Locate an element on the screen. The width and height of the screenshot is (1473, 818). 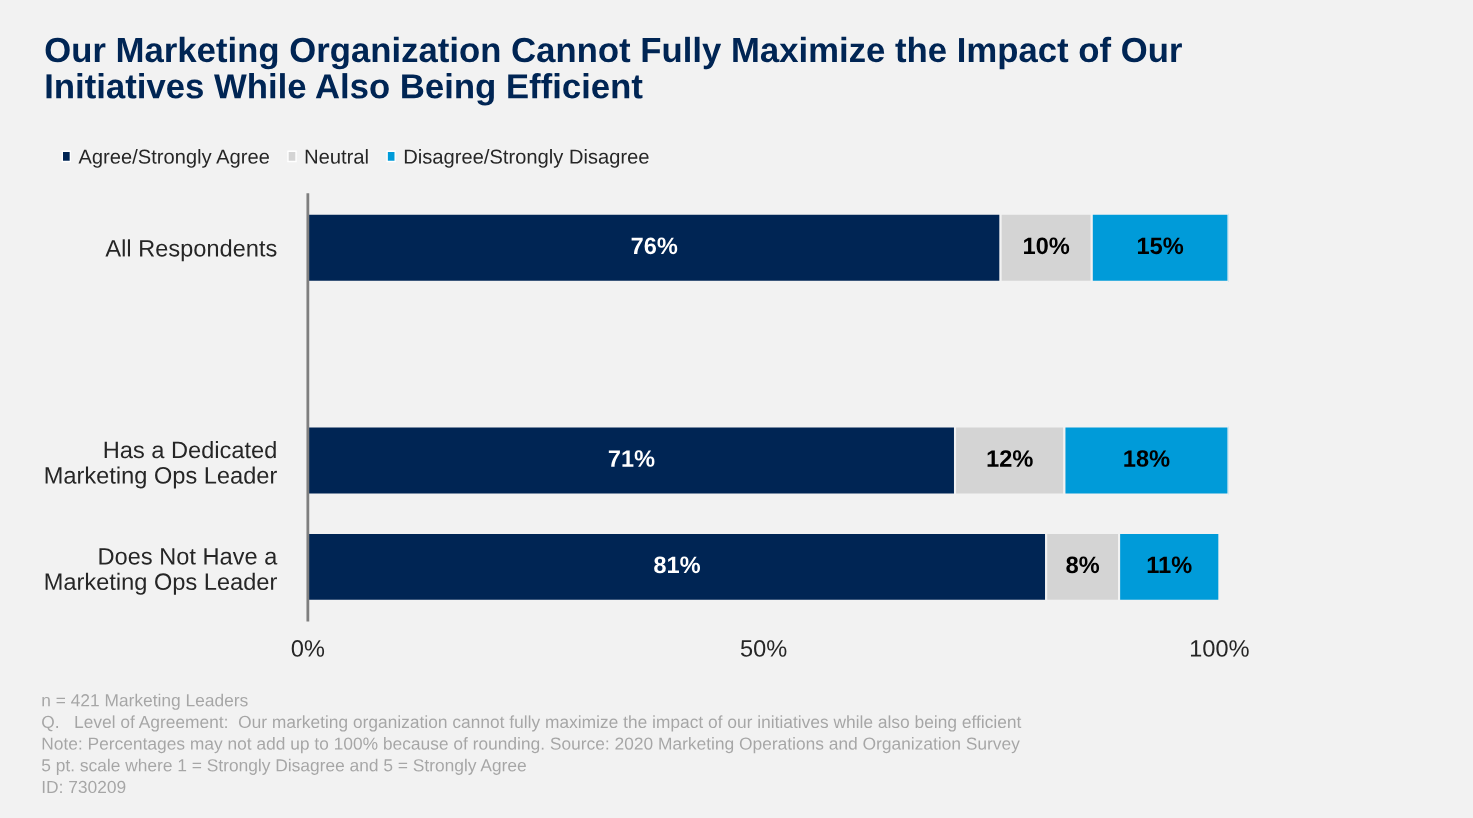
data-label: 18% is located at coordinates (1147, 458).